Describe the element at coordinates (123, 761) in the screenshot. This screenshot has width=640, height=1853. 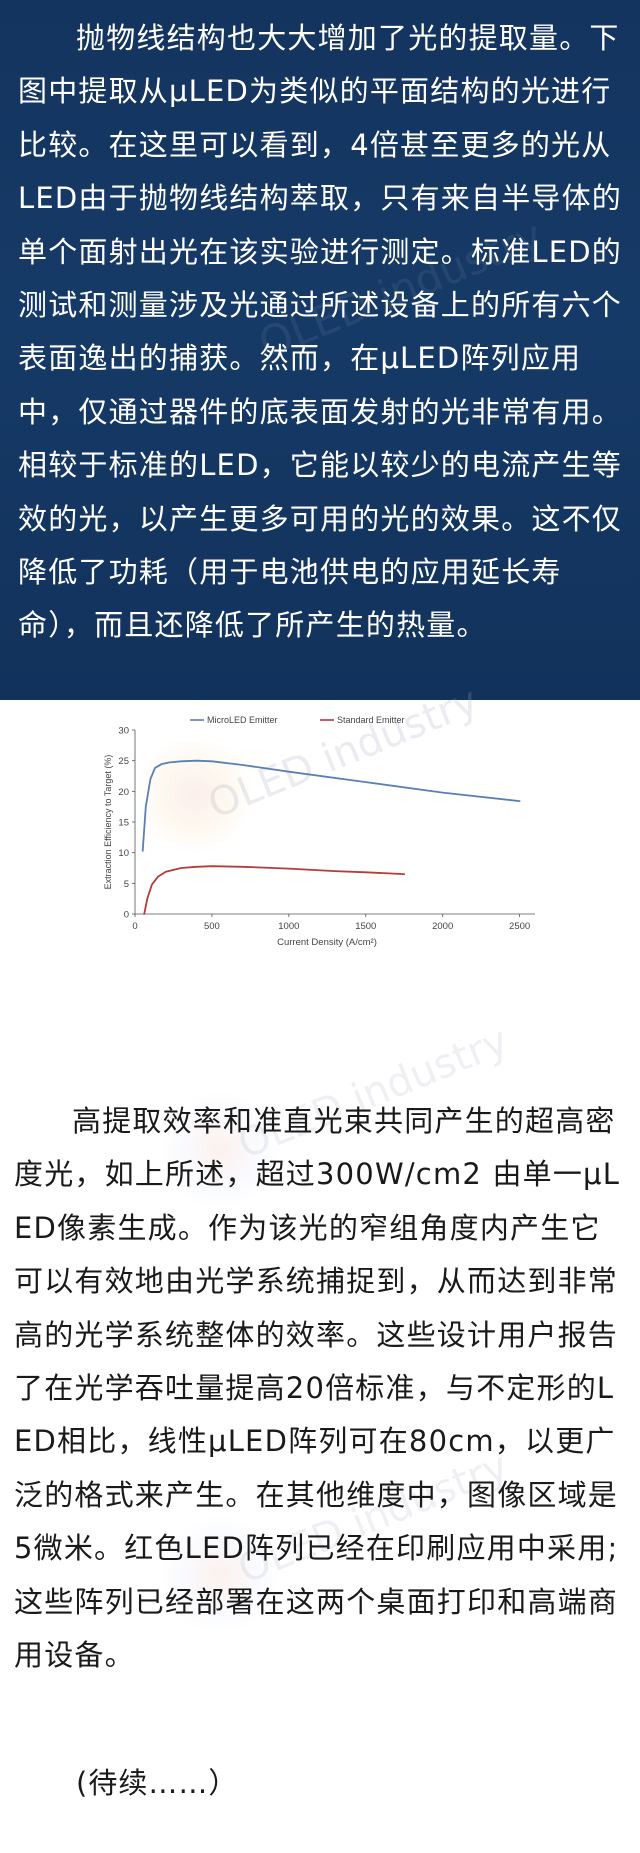
I see `y-tick-label: 25` at that location.